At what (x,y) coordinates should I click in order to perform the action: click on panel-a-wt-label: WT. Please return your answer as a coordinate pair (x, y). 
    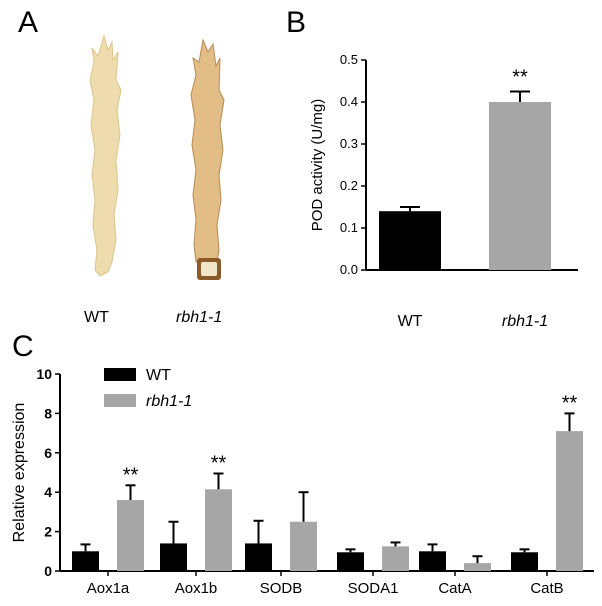
    Looking at the image, I should click on (96, 317).